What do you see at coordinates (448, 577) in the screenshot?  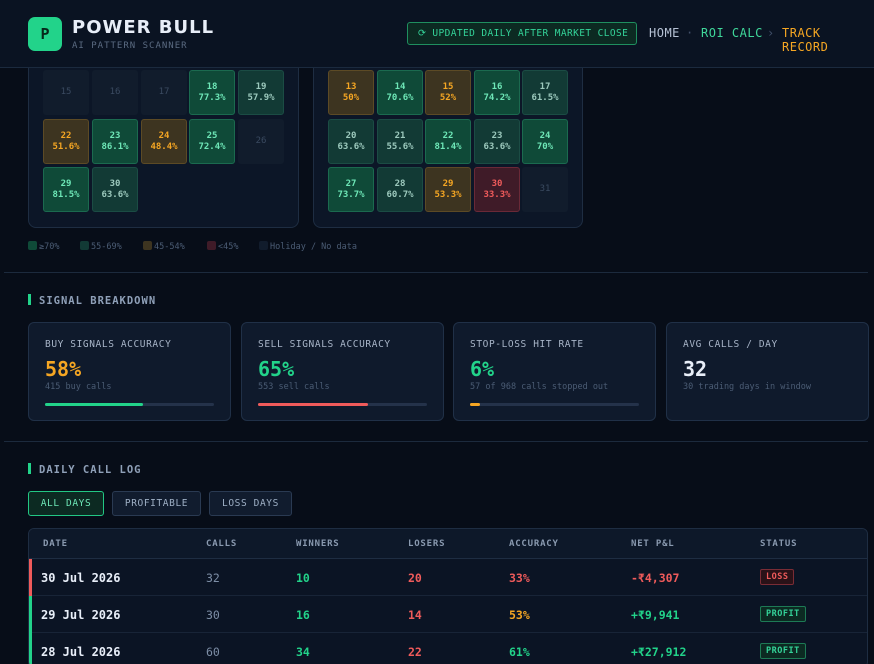 I see `table-row: 30 Jul 2026 32 10 20 33% -₹4,307 LOSS` at bounding box center [448, 577].